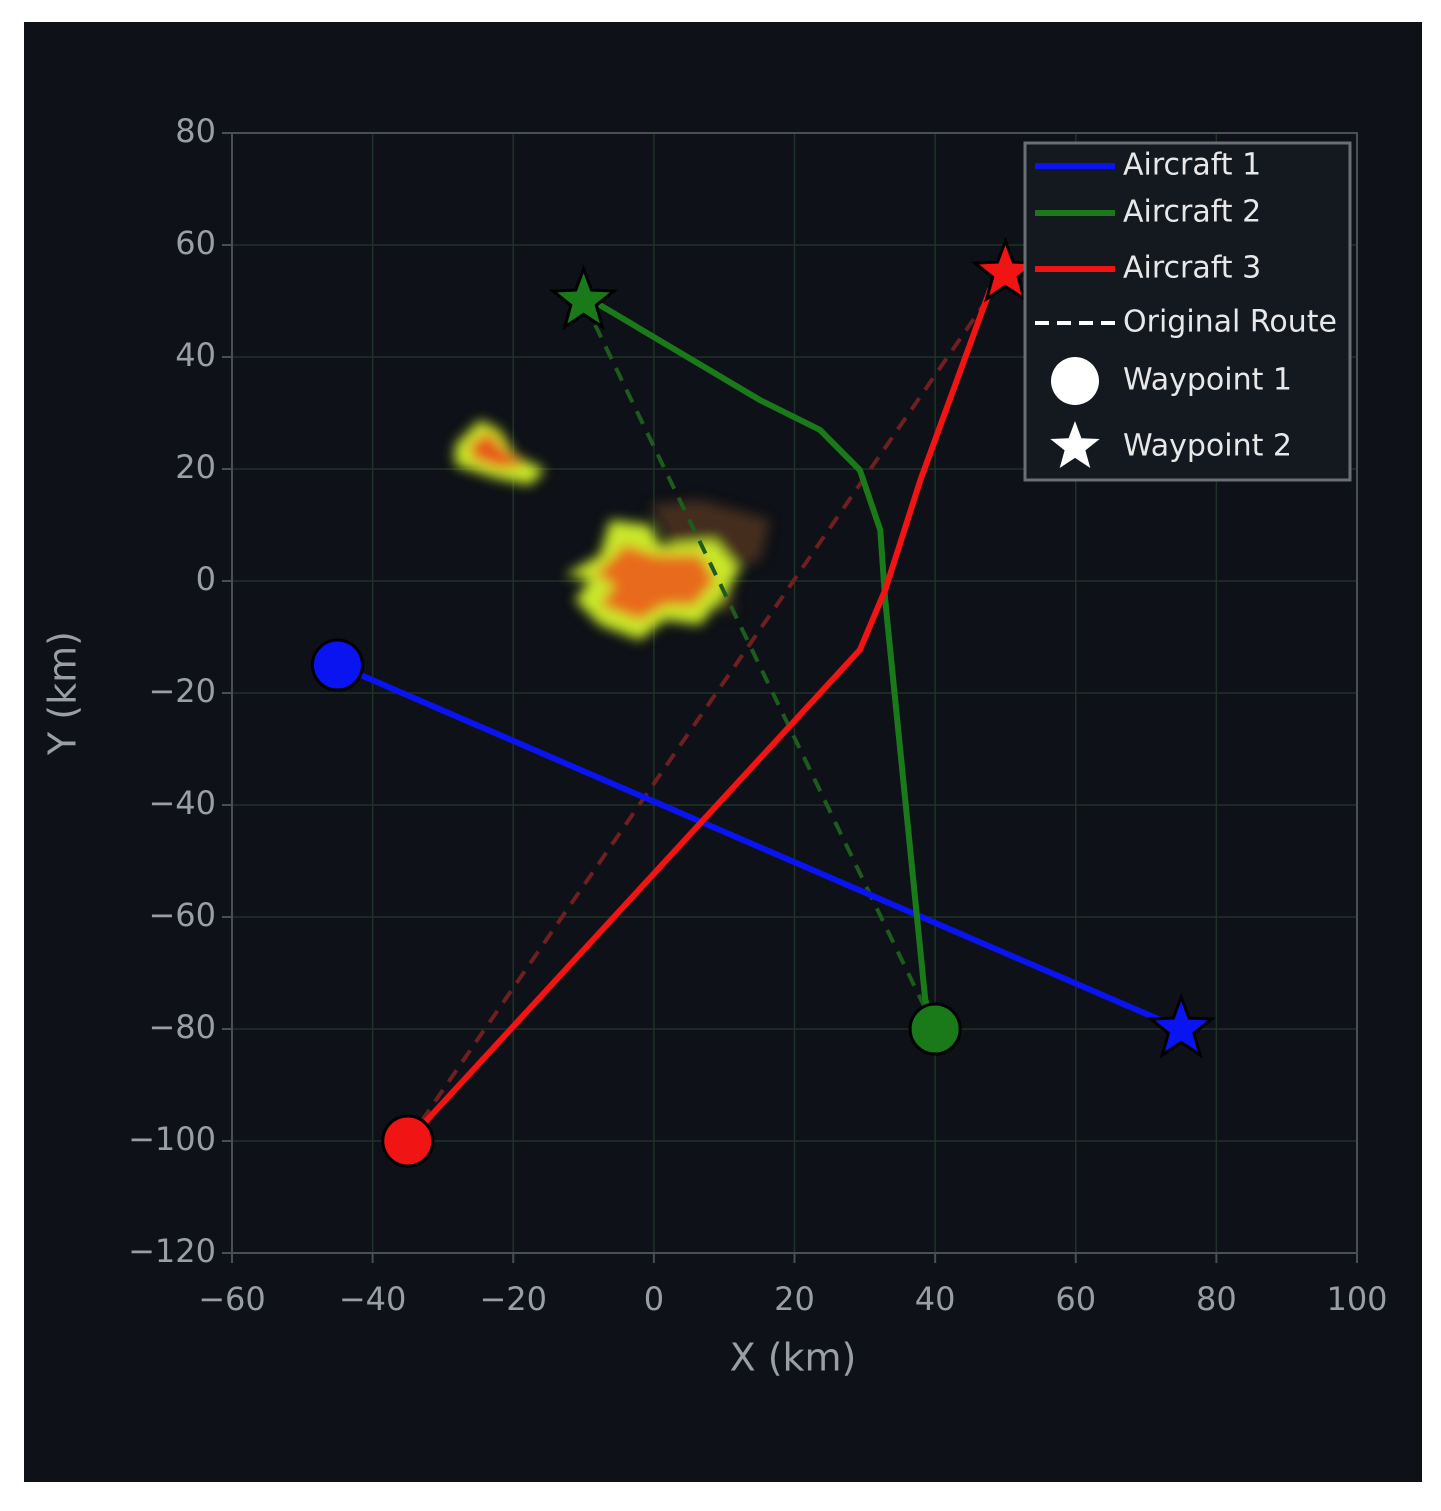 This screenshot has height=1511, width=1441. Describe the element at coordinates (195, 131) in the screenshot. I see `y-tick-label: 80` at that location.